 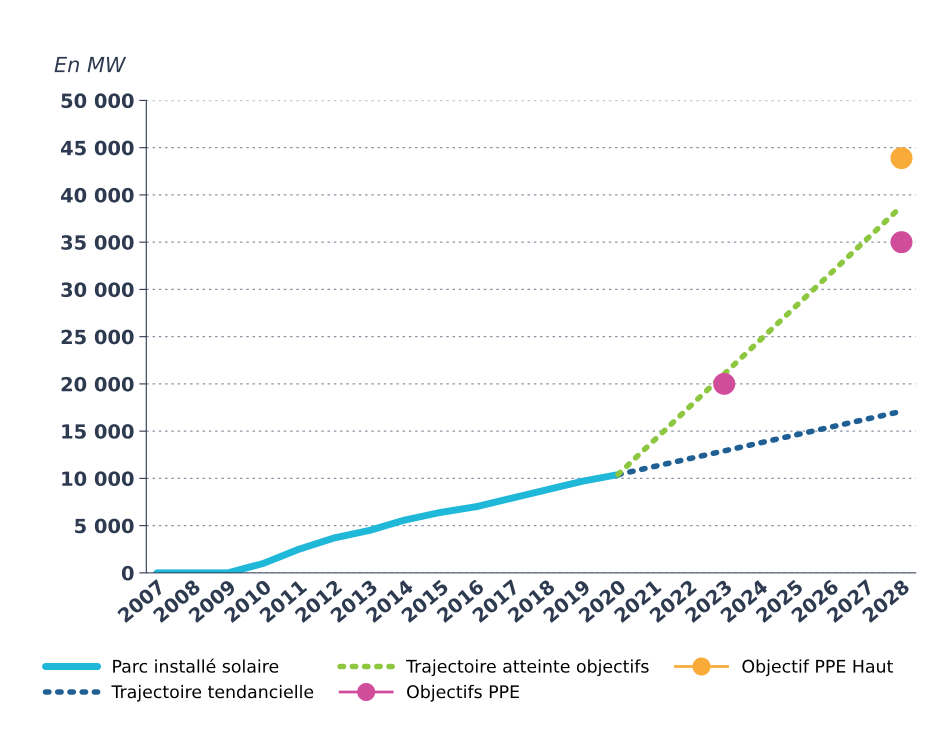 I want to click on y-tick-label: 30 000, so click(x=97, y=290).